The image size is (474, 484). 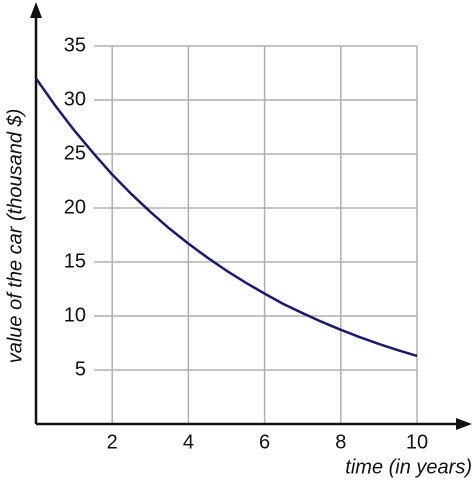 I want to click on y-axis-arrow, so click(x=36, y=10).